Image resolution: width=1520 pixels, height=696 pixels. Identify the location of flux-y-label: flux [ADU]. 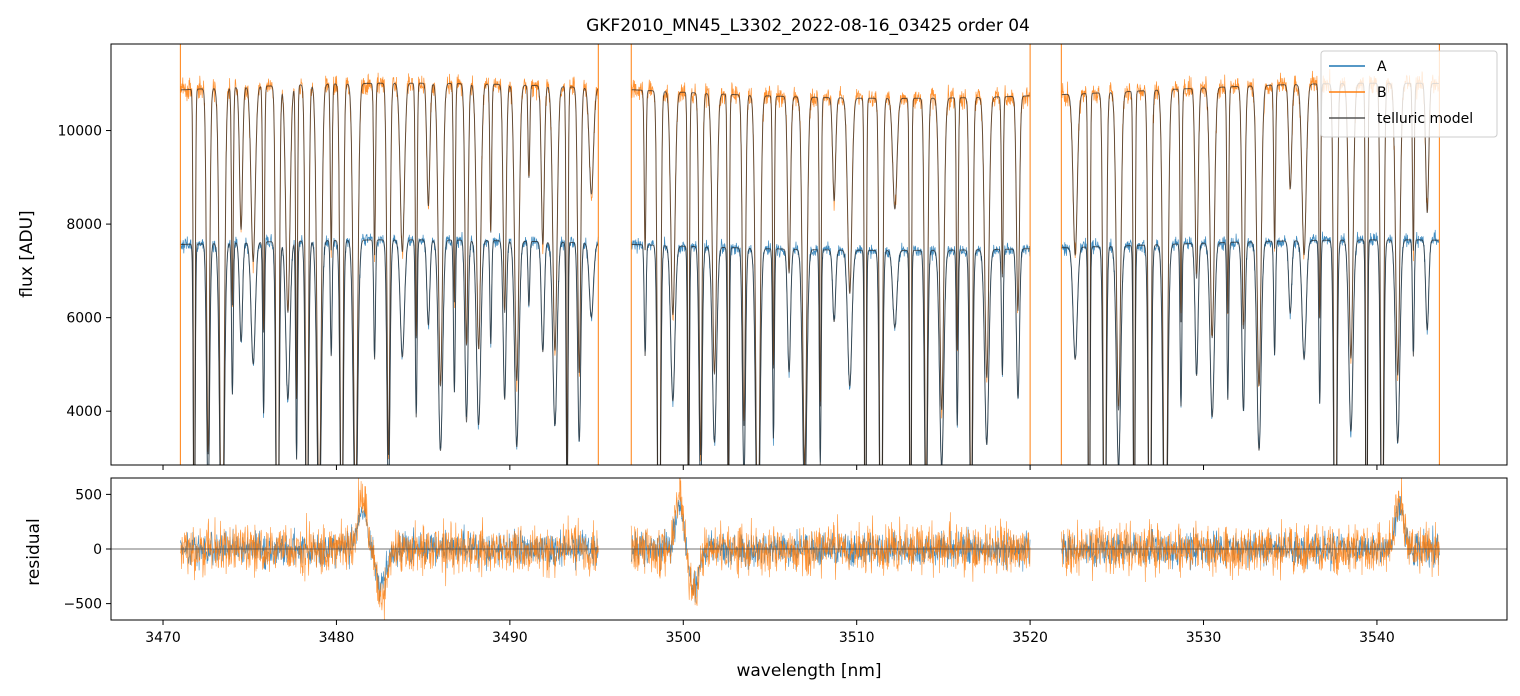
(27, 253).